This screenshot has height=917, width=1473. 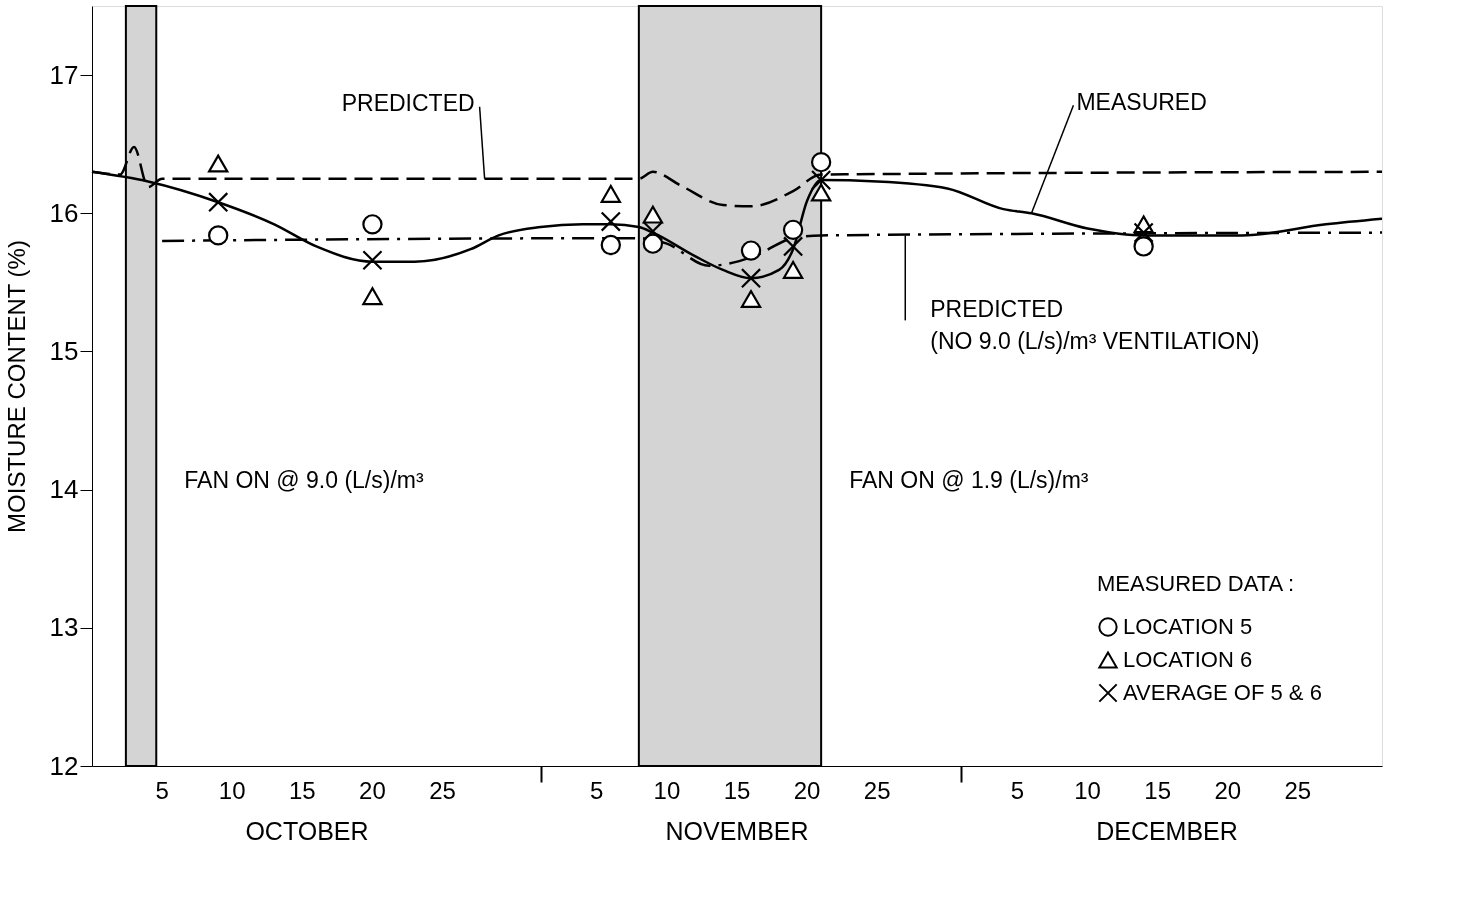 I want to click on text: NOVEMBER, so click(x=737, y=831).